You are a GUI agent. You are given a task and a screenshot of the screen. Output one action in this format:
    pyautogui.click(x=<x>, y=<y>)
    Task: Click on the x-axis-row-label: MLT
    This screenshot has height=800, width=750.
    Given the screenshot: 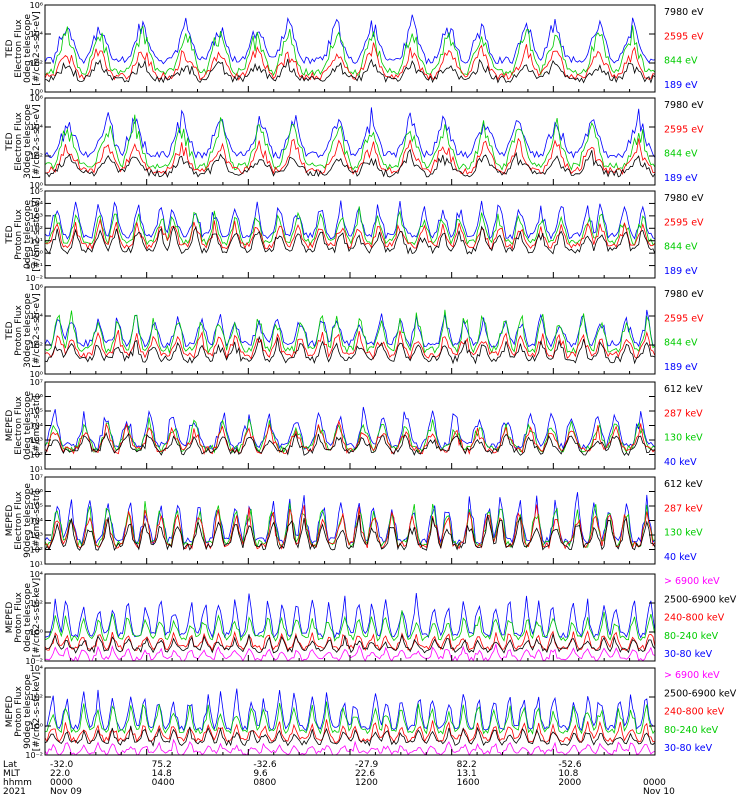 What is the action you would take?
    pyautogui.click(x=12, y=774)
    